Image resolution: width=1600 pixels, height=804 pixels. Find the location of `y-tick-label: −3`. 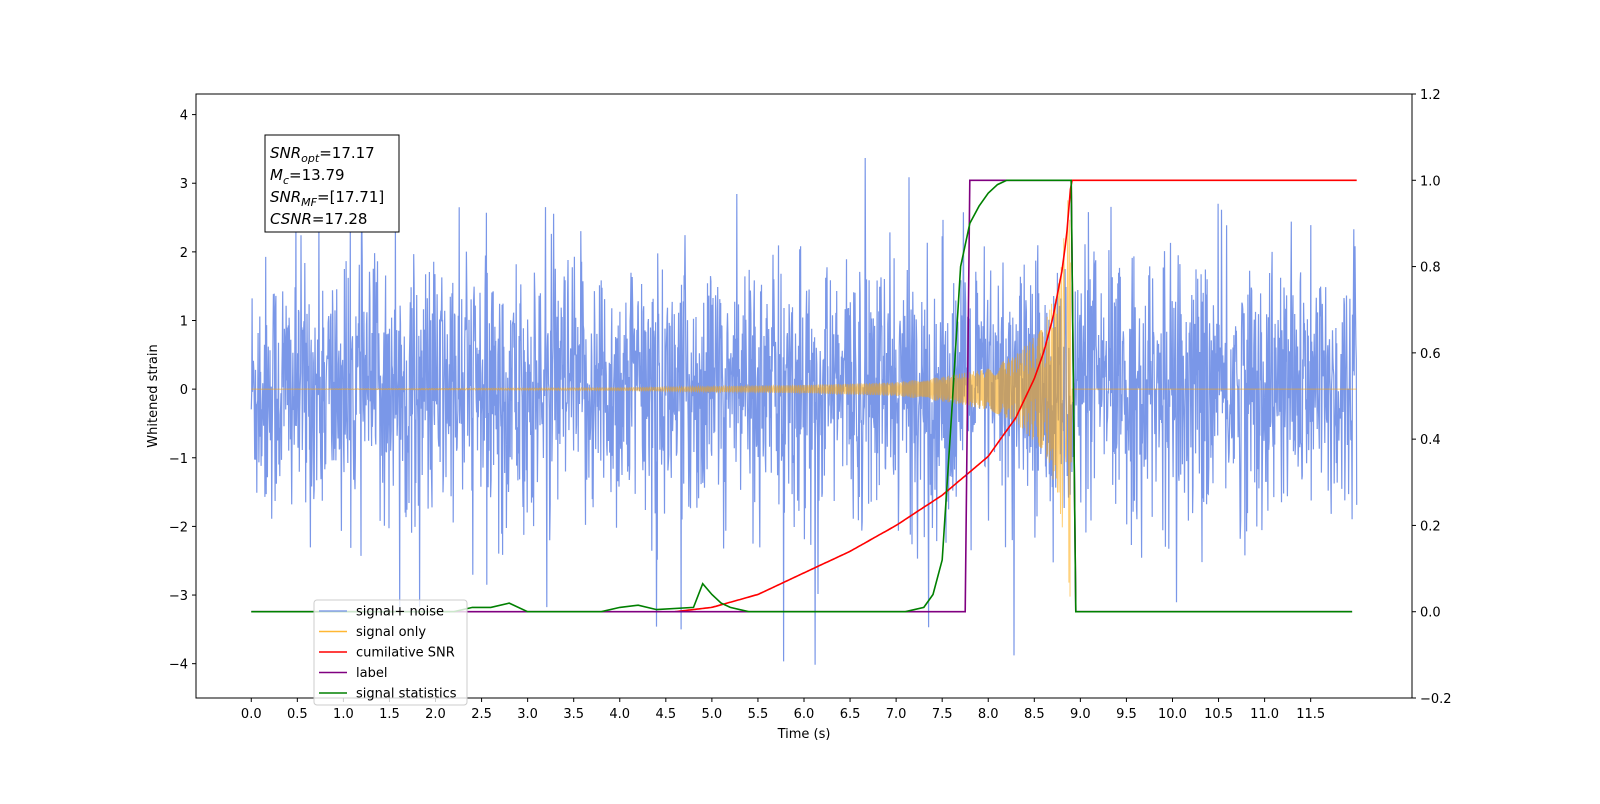

y-tick-label: −3 is located at coordinates (178, 596).